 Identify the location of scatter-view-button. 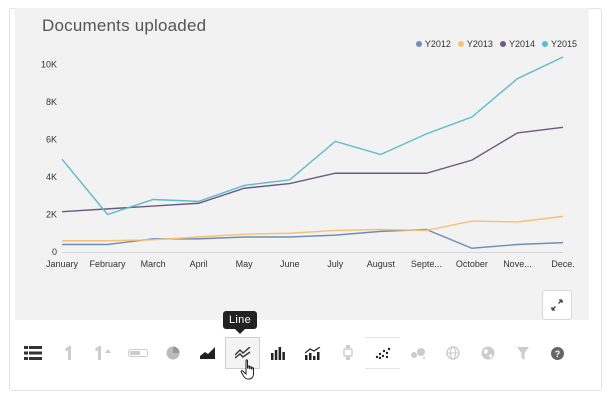
(382, 353).